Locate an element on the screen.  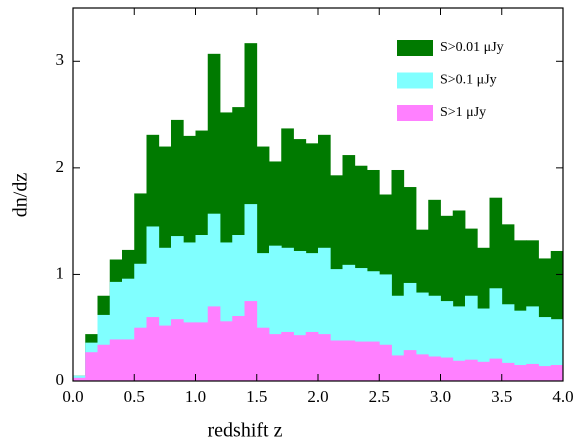
x-tick-label: 3.5 is located at coordinates (501, 396).